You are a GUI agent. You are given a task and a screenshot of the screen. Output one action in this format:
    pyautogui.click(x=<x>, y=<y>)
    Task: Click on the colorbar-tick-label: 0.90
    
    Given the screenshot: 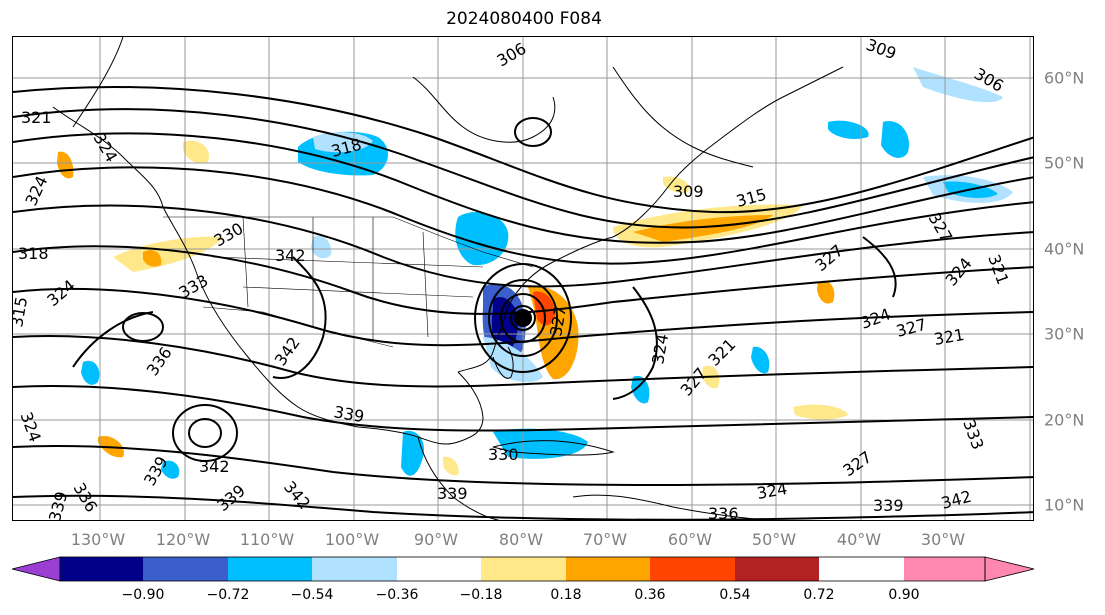 What is the action you would take?
    pyautogui.click(x=904, y=595)
    